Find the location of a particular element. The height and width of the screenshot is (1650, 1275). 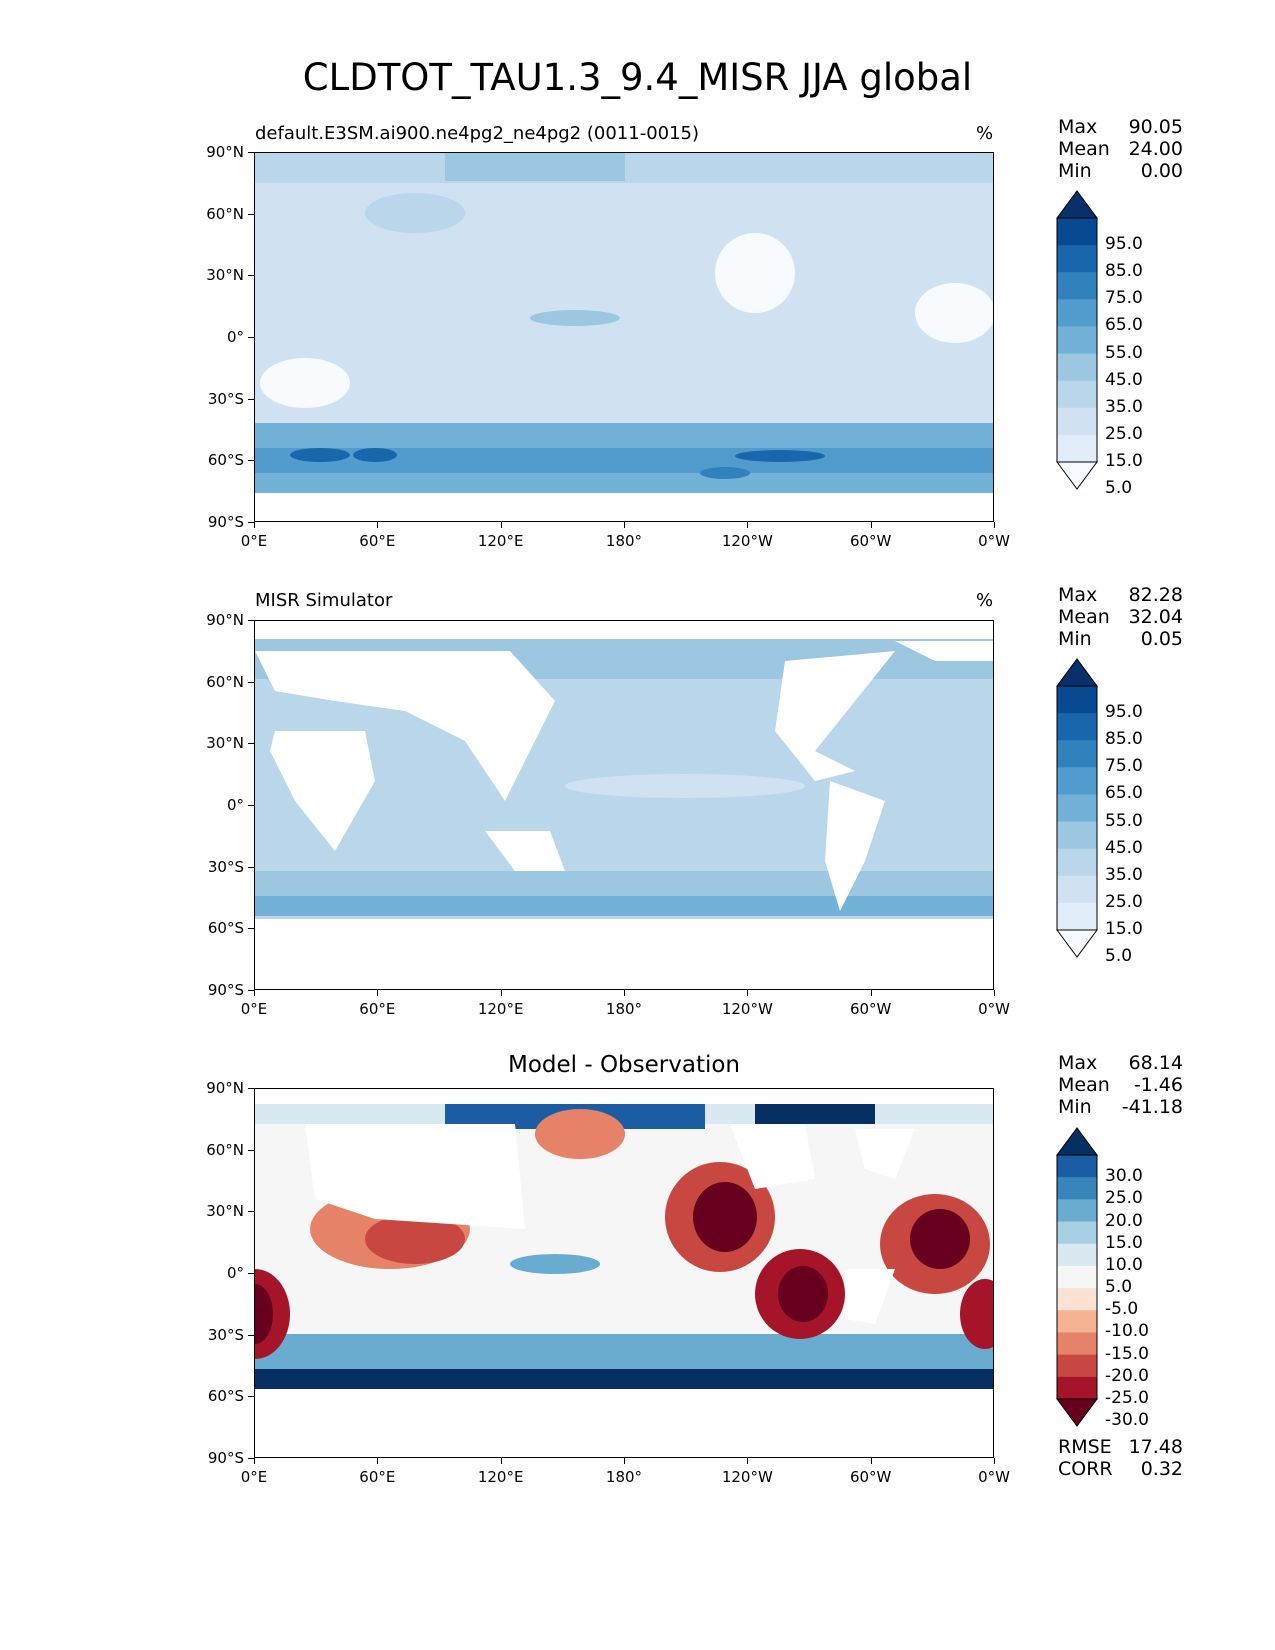

colorbar-tick-label: -20.0 is located at coordinates (1127, 1375).